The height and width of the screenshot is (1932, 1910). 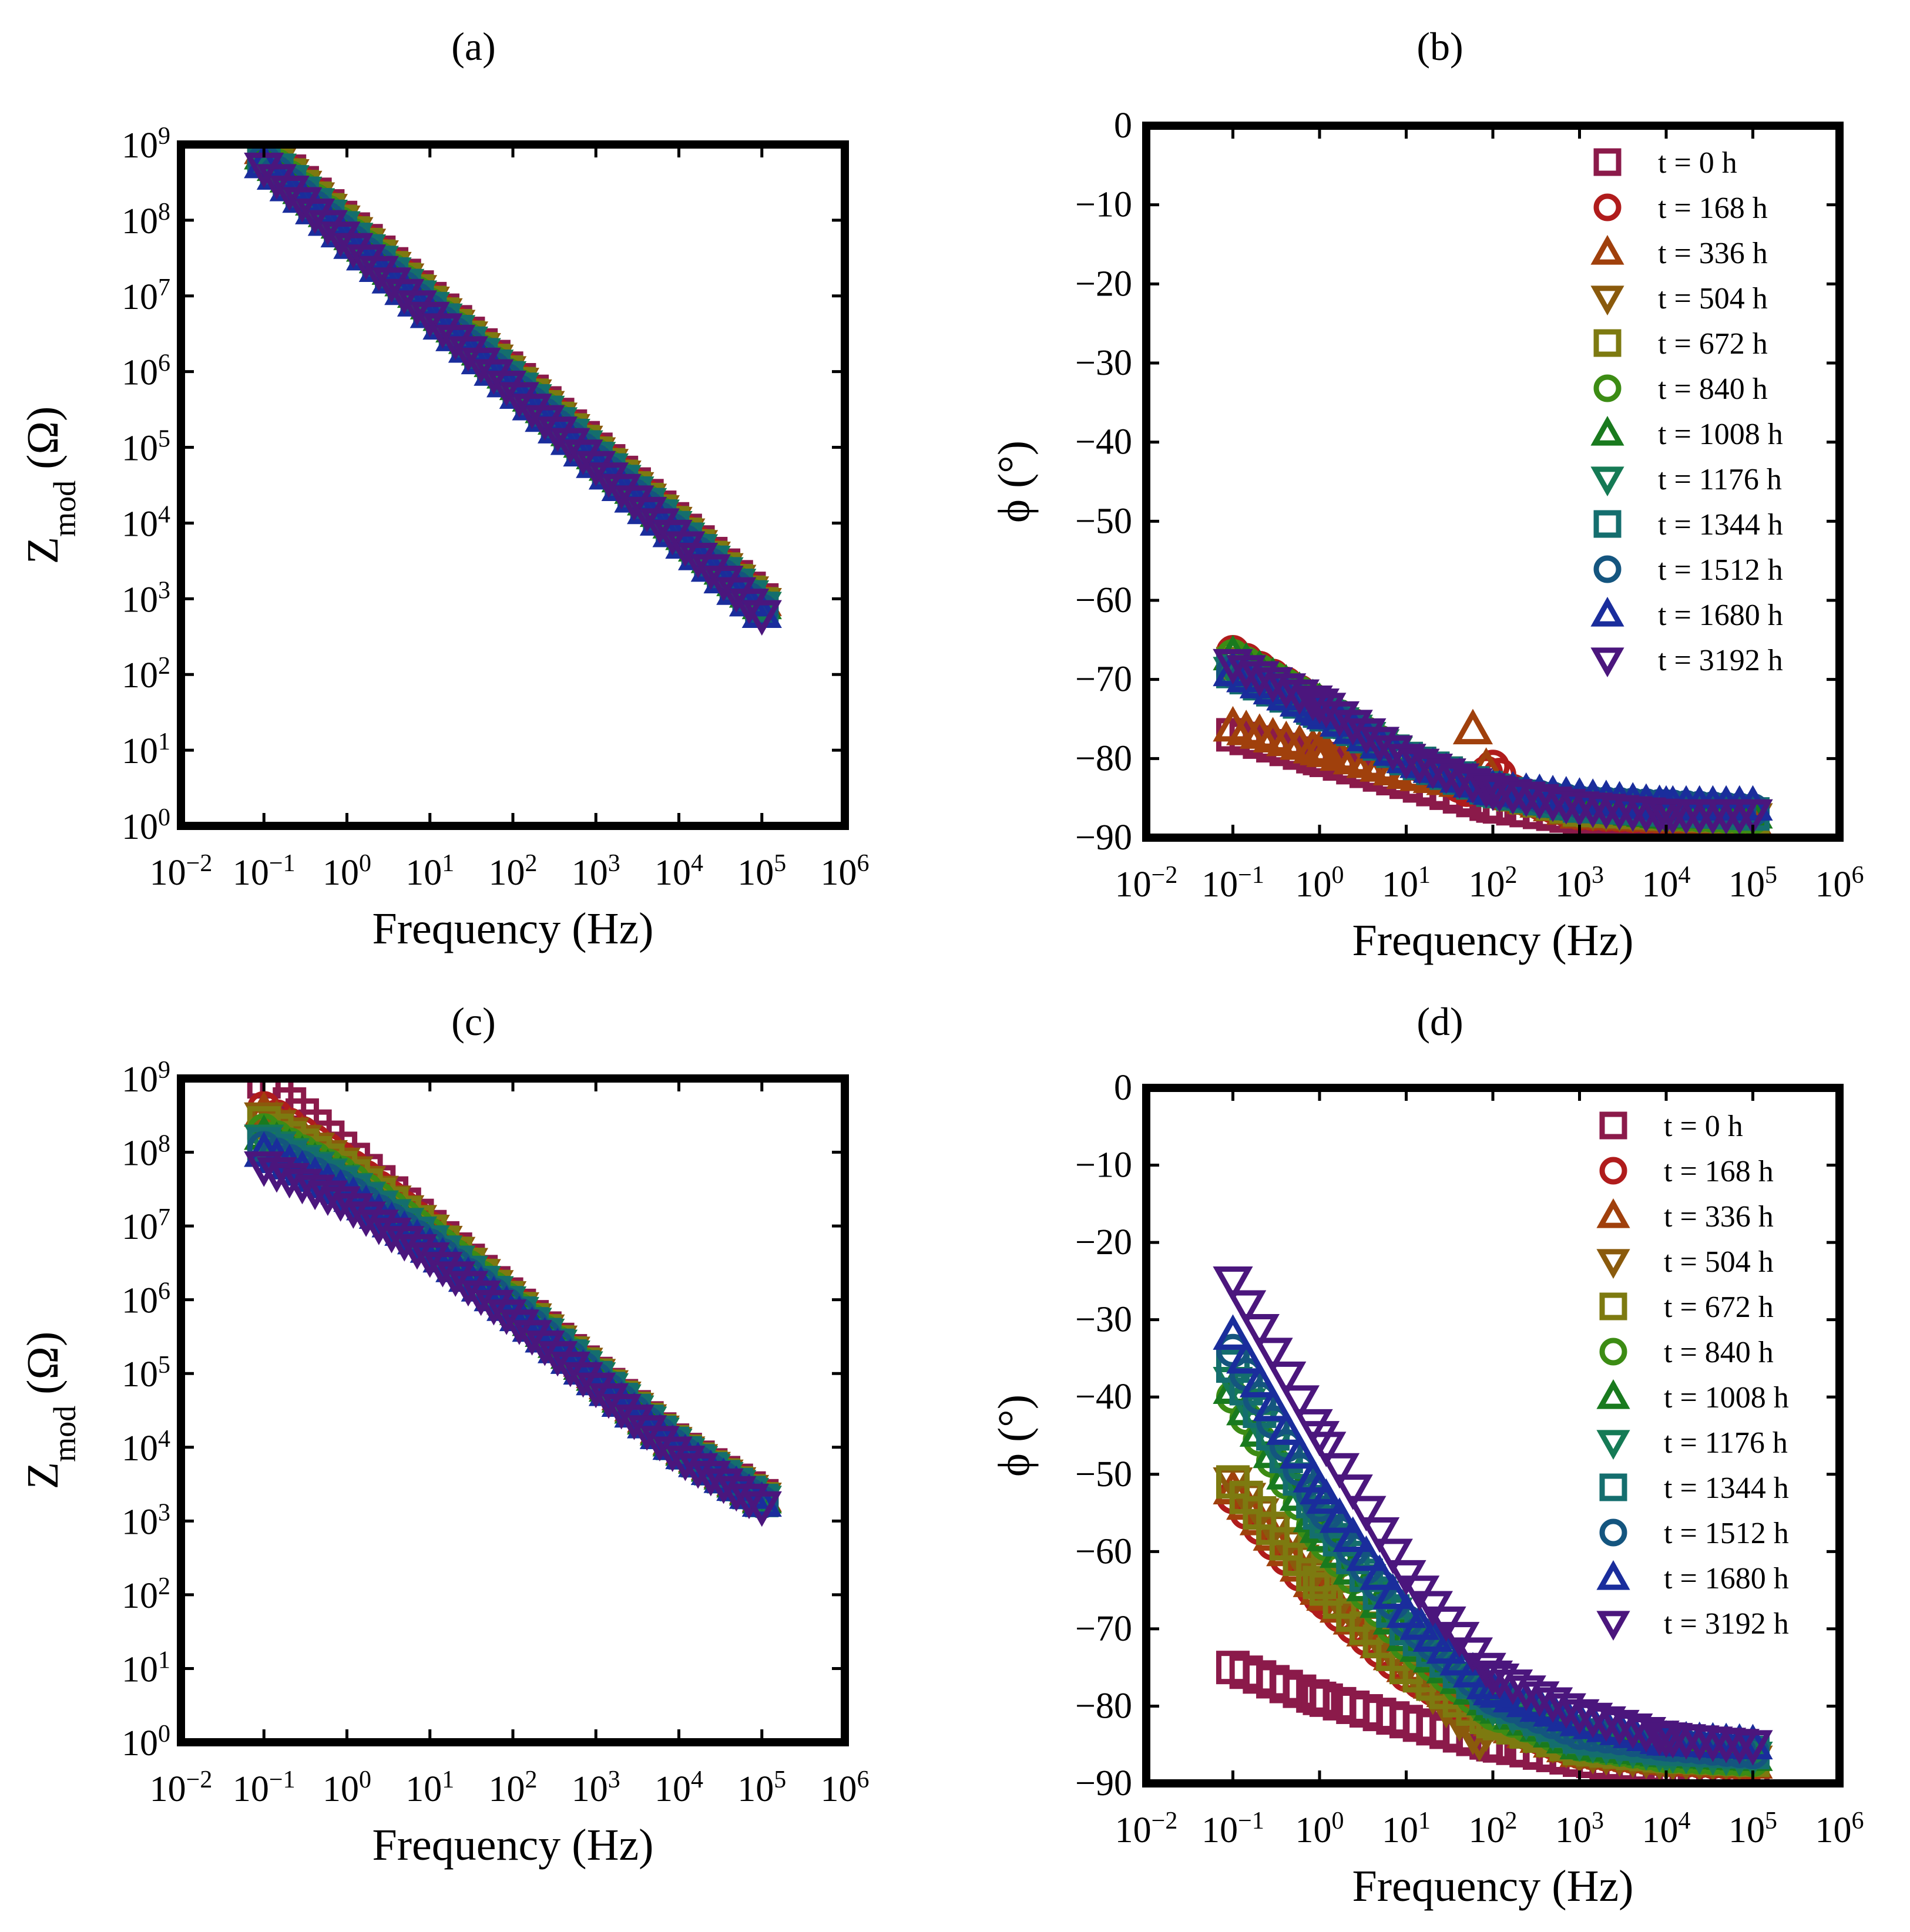 I want to click on legend-label: t = 0 h, so click(x=1697, y=163).